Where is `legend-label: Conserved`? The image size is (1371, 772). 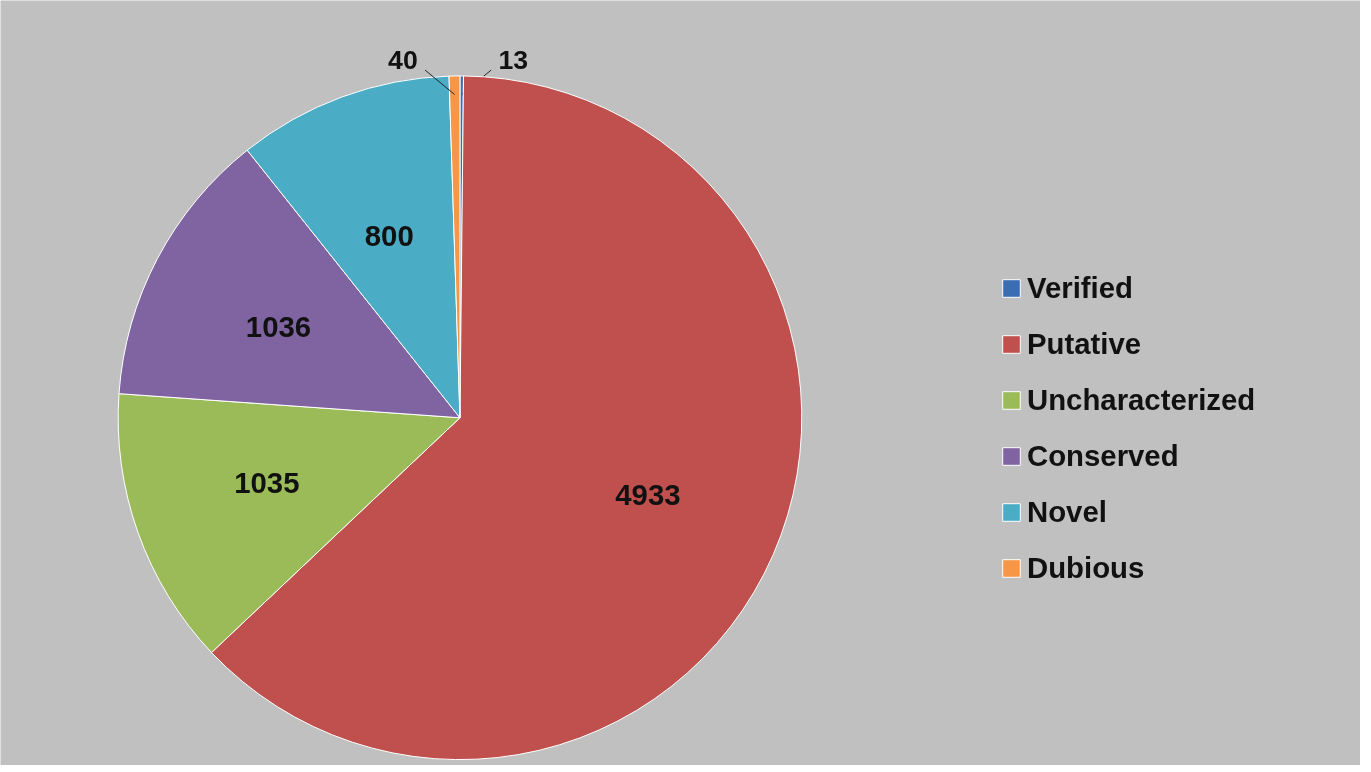 legend-label: Conserved is located at coordinates (1103, 456).